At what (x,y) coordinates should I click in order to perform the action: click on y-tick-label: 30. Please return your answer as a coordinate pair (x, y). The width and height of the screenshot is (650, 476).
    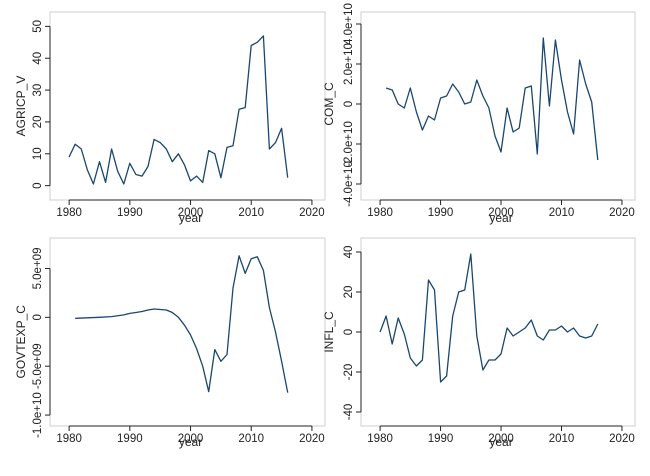
    Looking at the image, I should click on (38, 90).